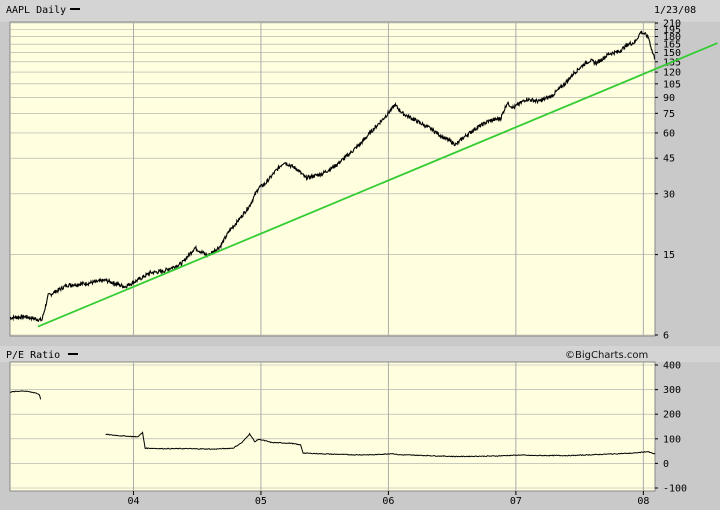 Image resolution: width=720 pixels, height=510 pixels. I want to click on price-tick-label: 150, so click(672, 53).